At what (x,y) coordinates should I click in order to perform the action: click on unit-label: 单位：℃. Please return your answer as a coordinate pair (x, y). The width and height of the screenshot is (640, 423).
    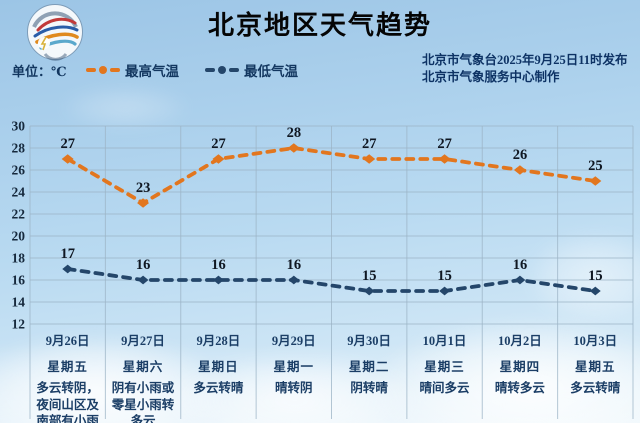
    Looking at the image, I should click on (39, 71).